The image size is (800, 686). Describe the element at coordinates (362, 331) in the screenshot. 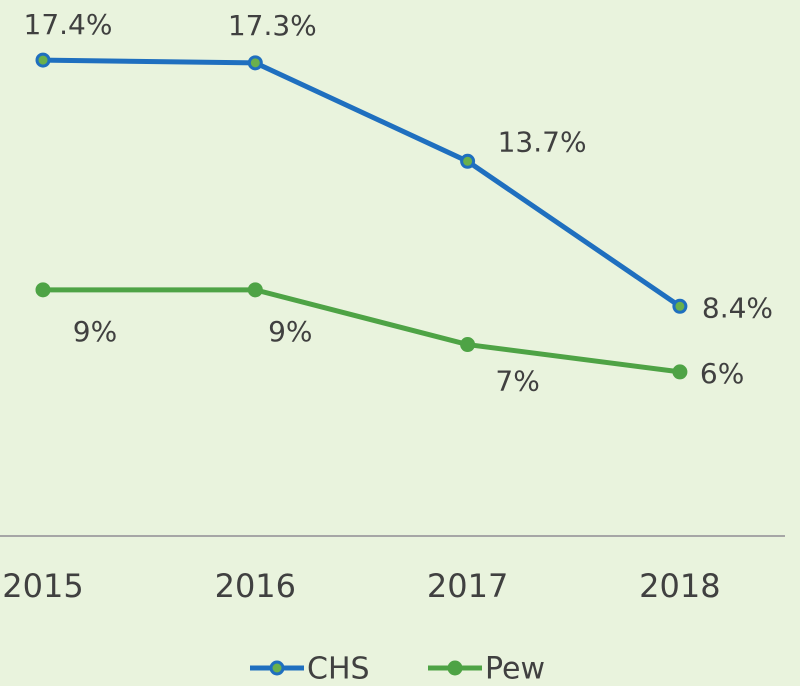

I see `series-line` at that location.